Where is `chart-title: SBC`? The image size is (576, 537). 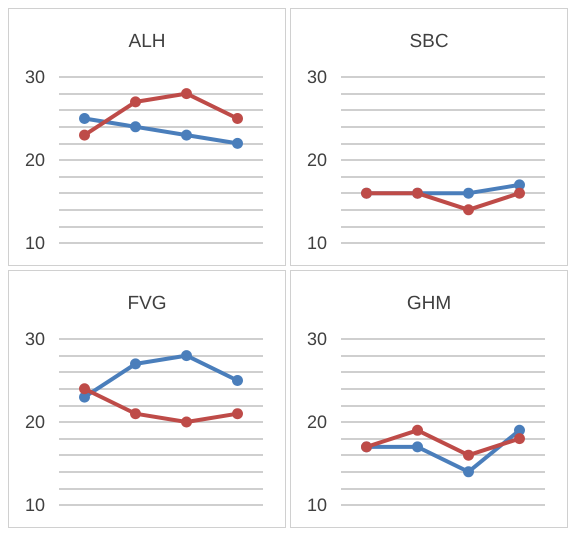
chart-title: SBC is located at coordinates (429, 41).